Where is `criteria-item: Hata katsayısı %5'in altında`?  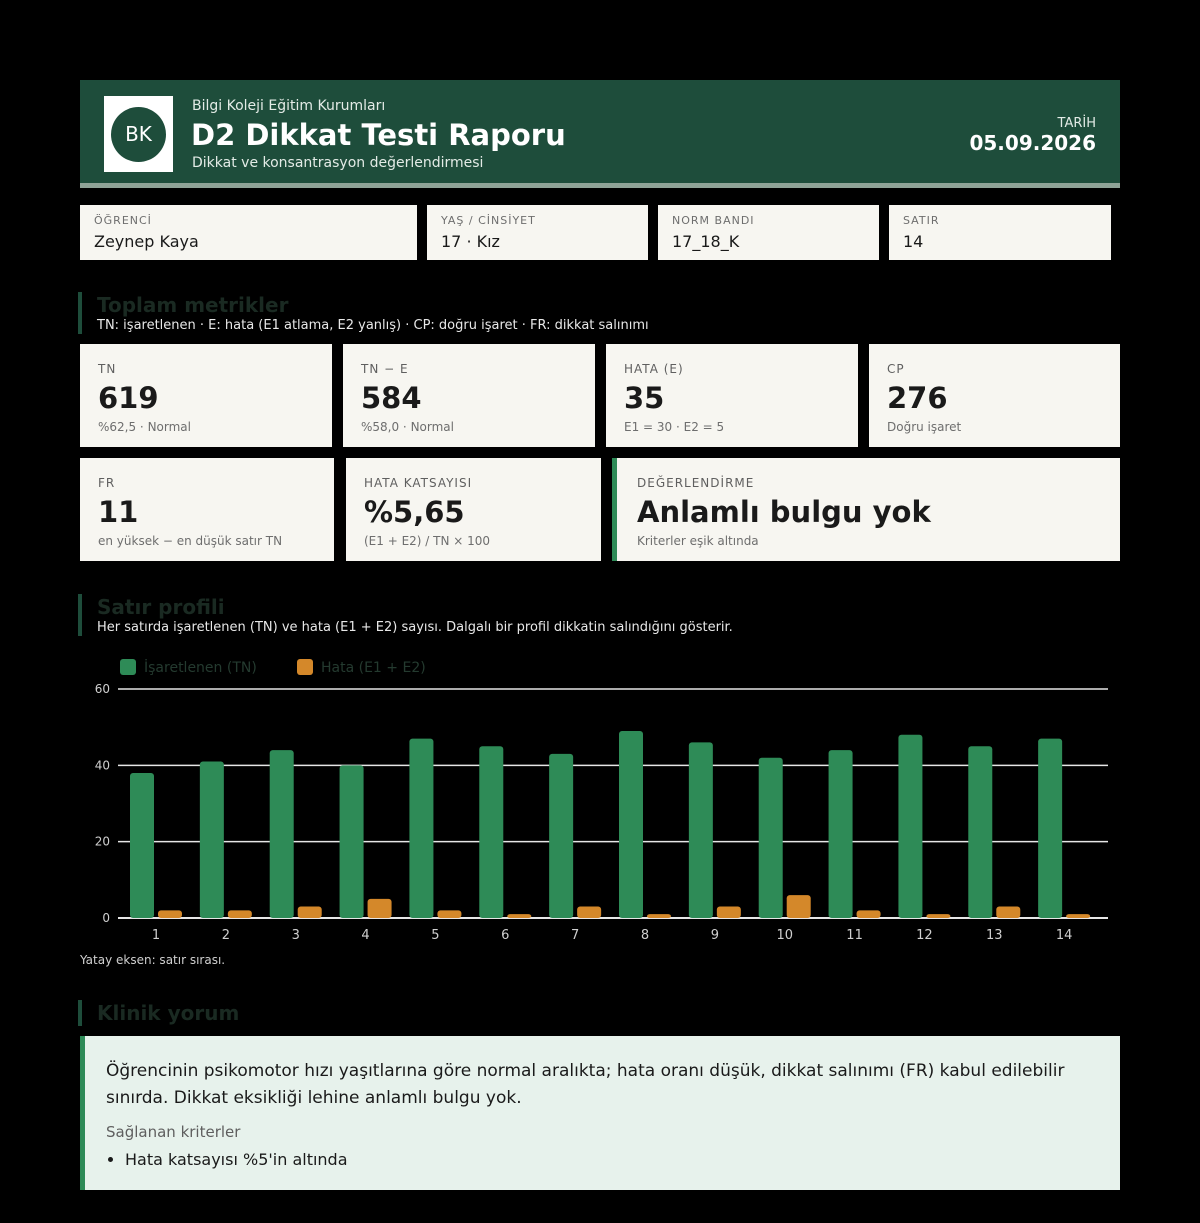
criteria-item: Hata katsayısı %5'in altında is located at coordinates (610, 1160).